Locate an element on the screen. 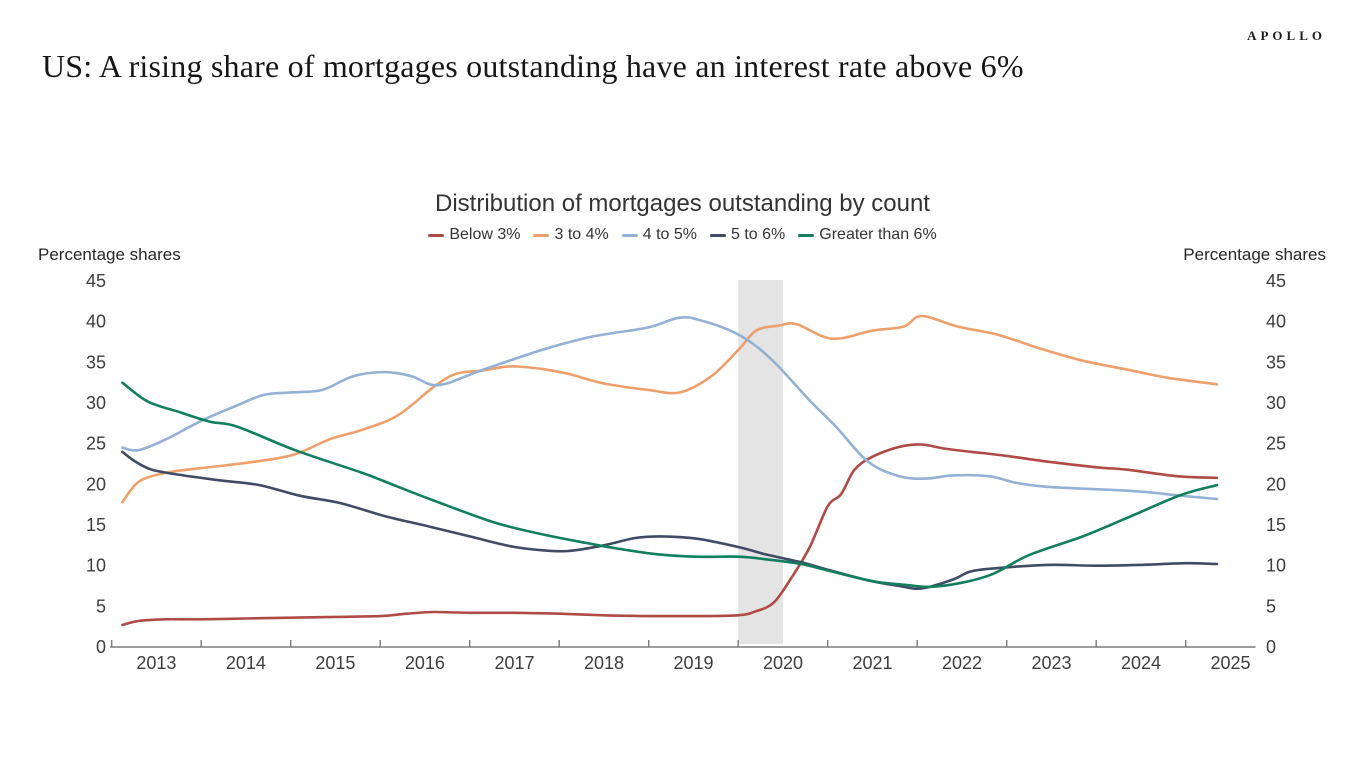 The height and width of the screenshot is (768, 1366). x-tick-label: 2024 is located at coordinates (1141, 663).